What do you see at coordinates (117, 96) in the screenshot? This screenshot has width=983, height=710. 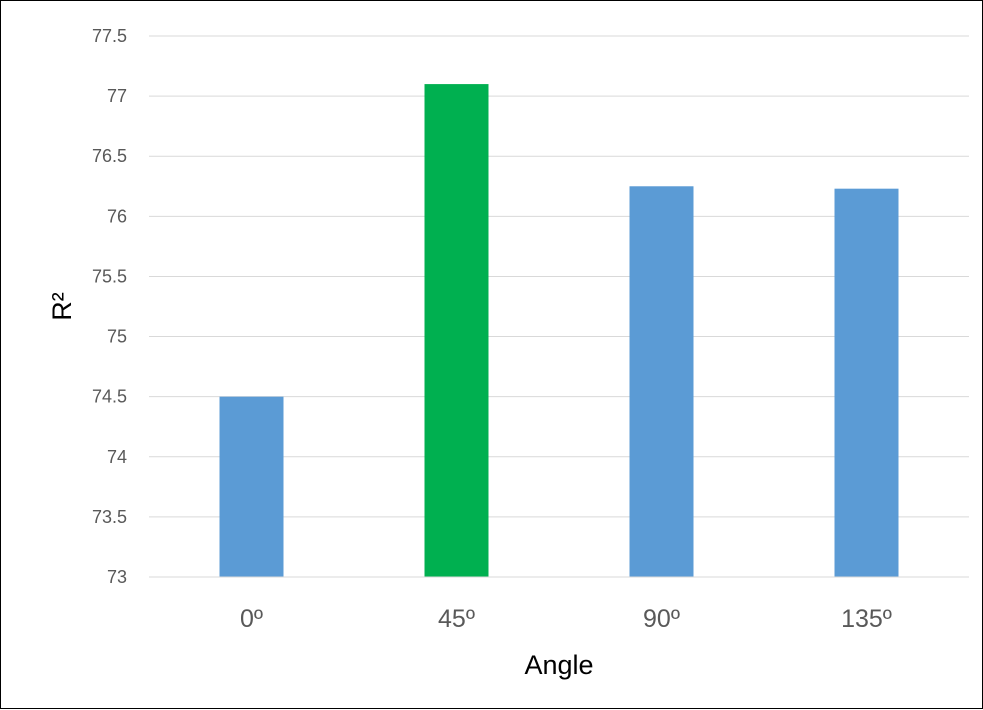 I see `y-tick-label: 77` at bounding box center [117, 96].